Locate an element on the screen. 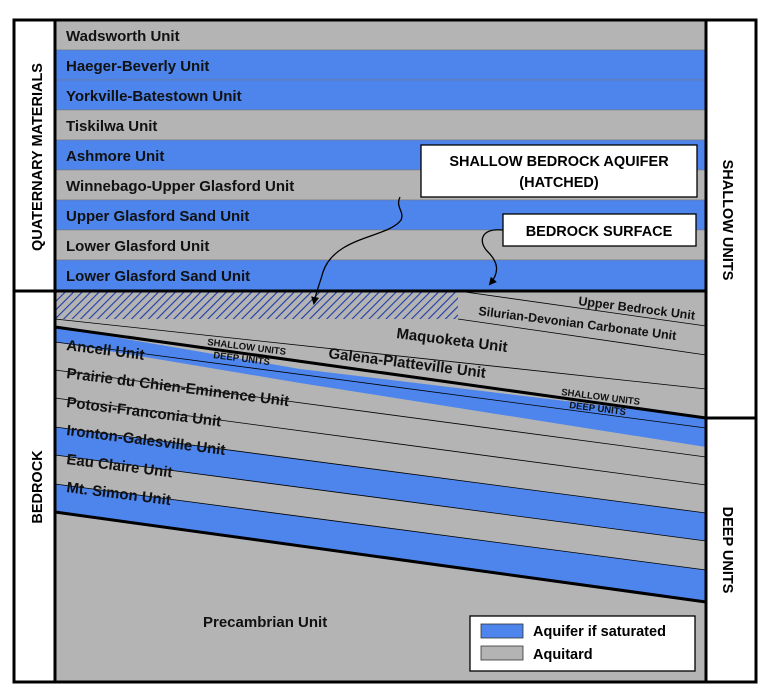 Image resolution: width=768 pixels, height=700 pixels. surface-callout-text: BEDROCK SURFACE is located at coordinates (599, 232).